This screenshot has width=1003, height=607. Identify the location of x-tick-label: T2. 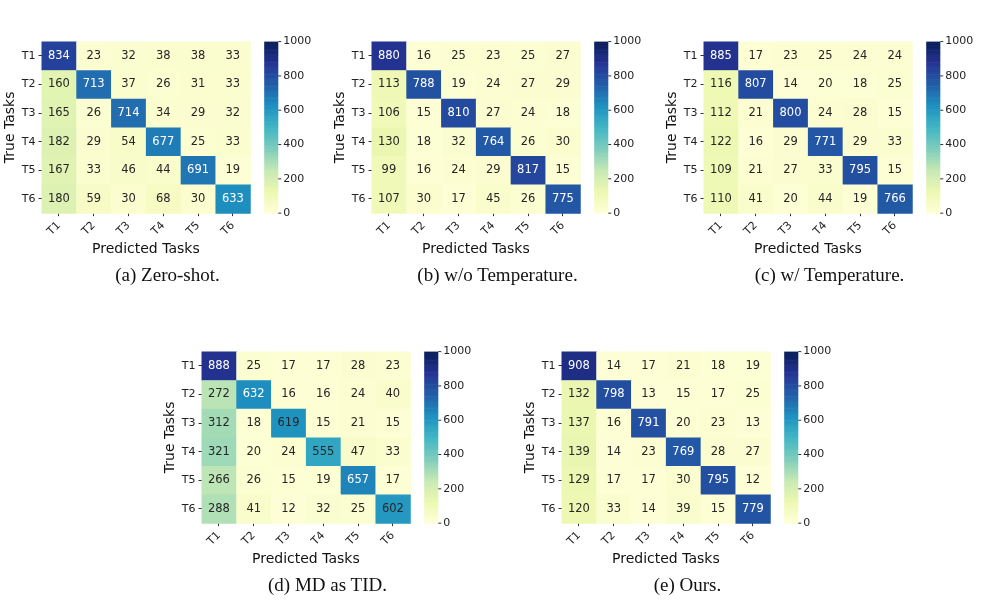
(750, 228).